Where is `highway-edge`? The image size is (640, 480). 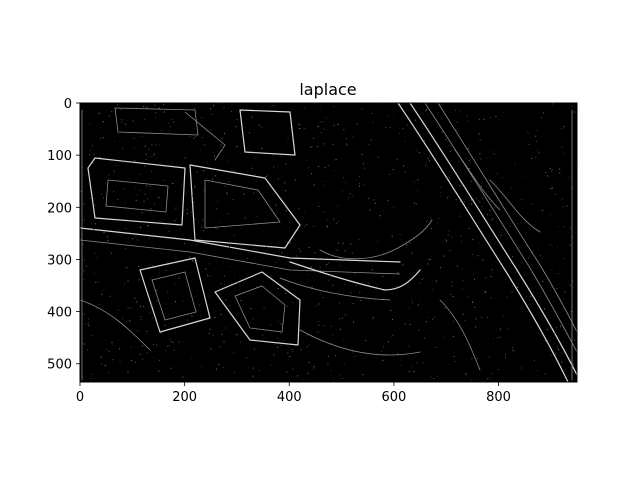 highway-edge is located at coordinates (500, 228).